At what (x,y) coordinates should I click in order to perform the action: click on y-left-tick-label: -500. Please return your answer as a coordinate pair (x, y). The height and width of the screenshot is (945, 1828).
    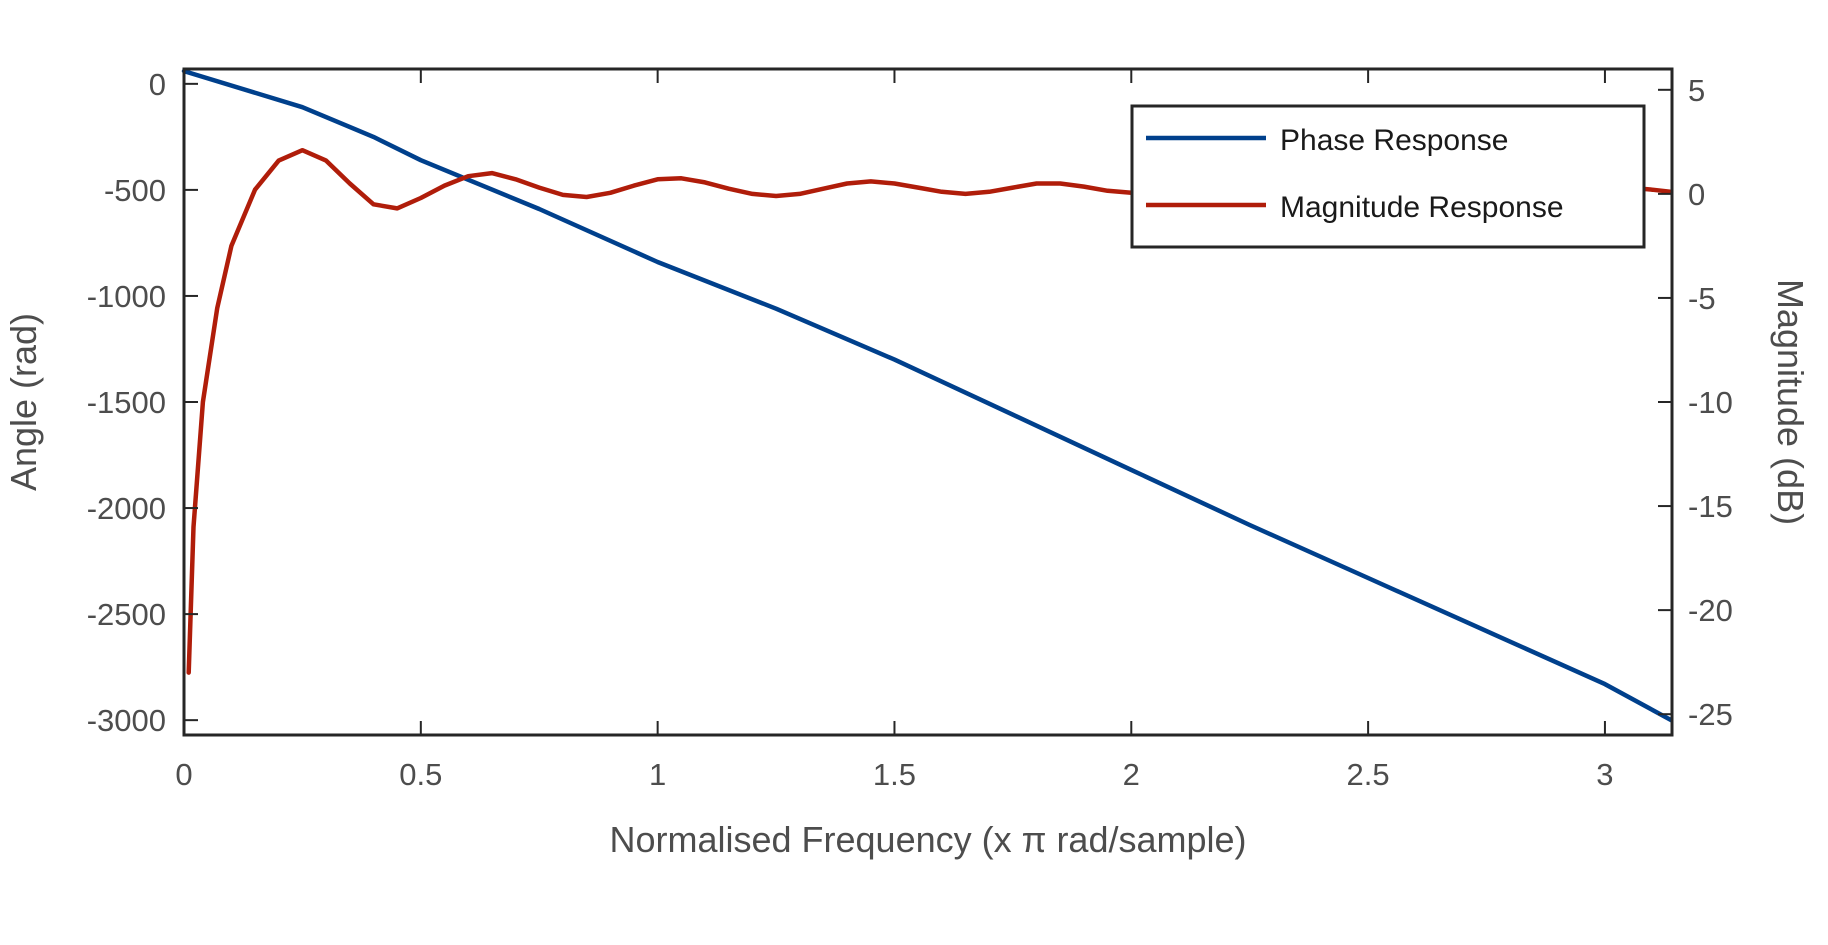
    Looking at the image, I should click on (135, 190).